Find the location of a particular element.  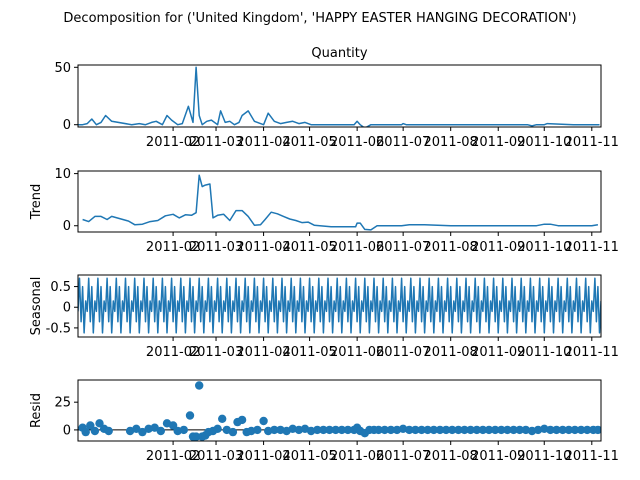

y-tick-label: -0.5 is located at coordinates (58, 328).